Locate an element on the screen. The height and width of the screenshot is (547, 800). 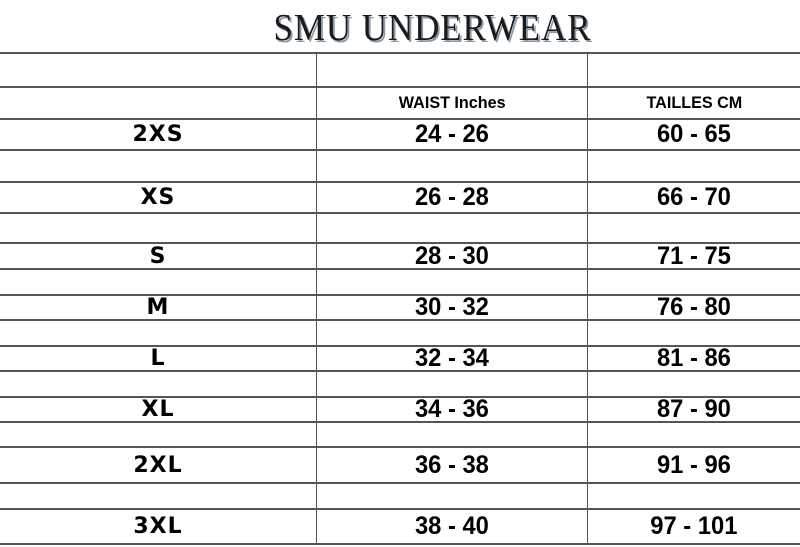
cell-cm: 81 - 86 is located at coordinates (694, 358).